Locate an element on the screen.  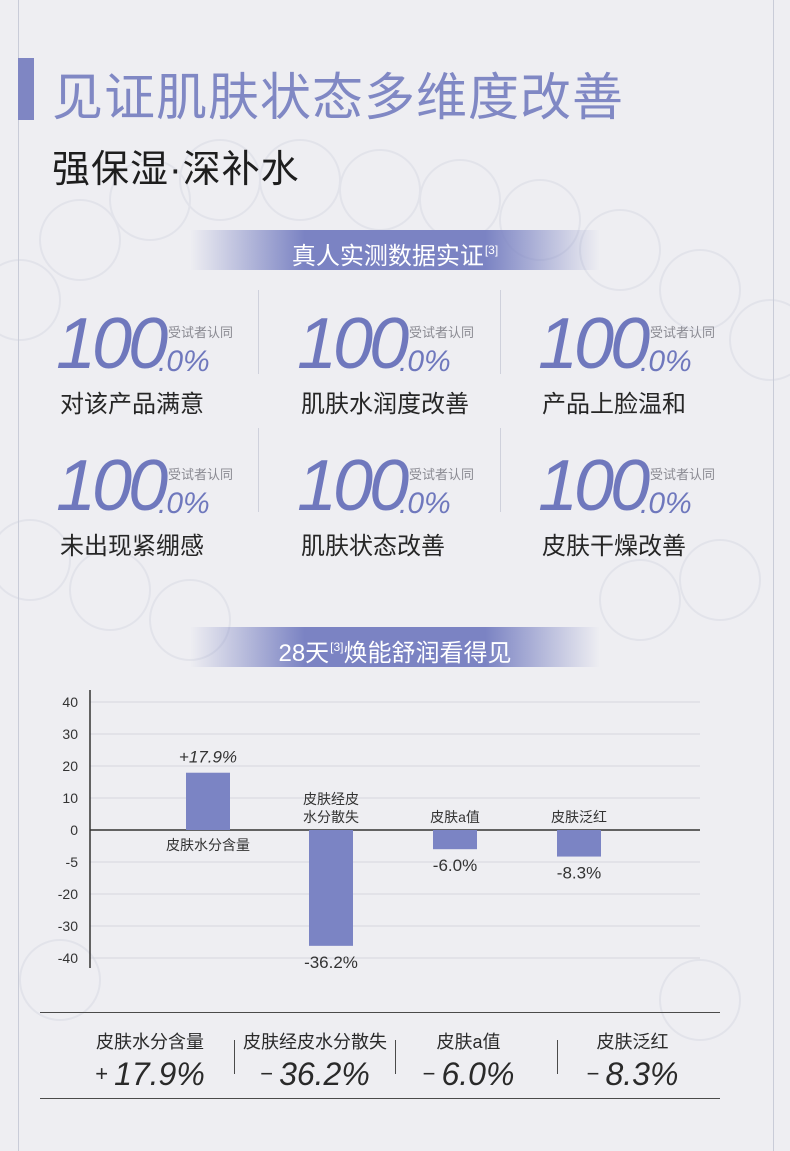
ribbon-text-pre: 28天 is located at coordinates (304, 653).